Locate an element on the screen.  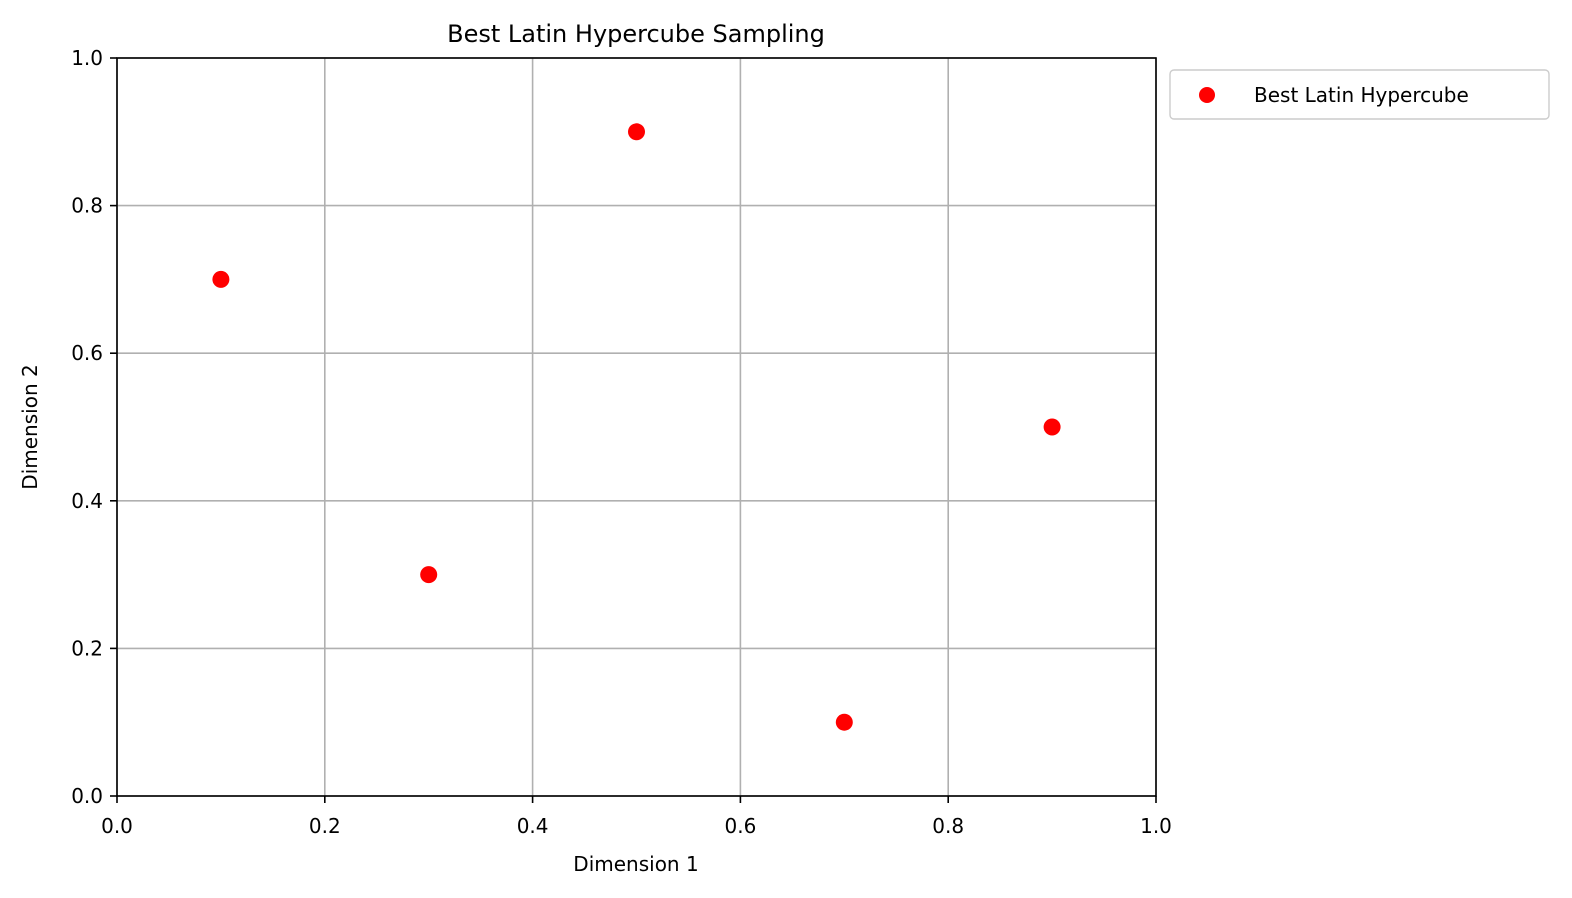
x-tick-label: 0.6 is located at coordinates (740, 826).